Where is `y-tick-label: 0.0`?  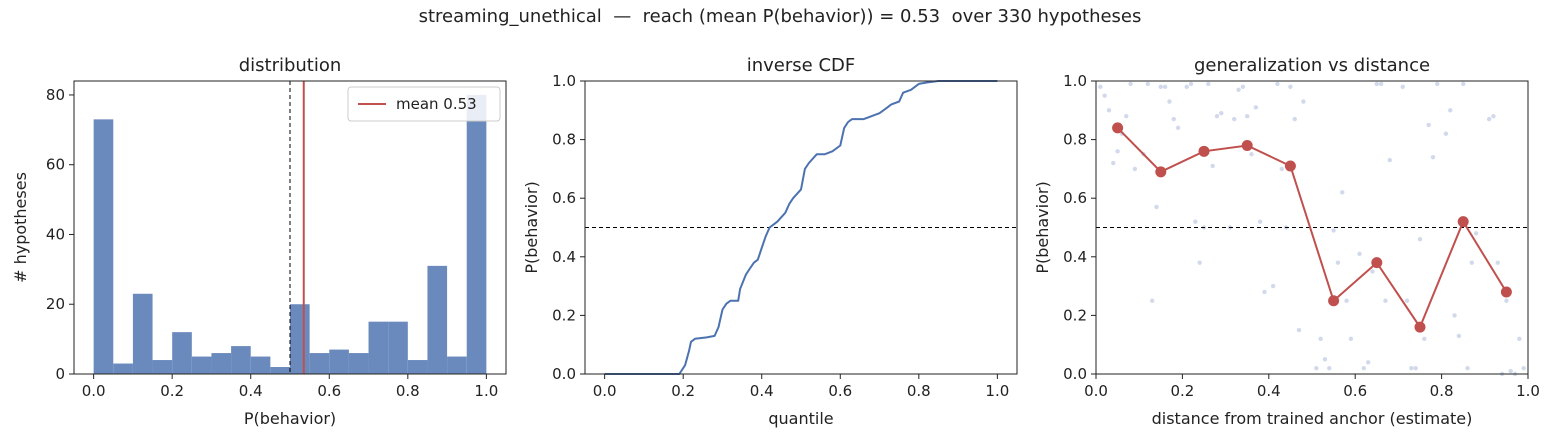
y-tick-label: 0.0 is located at coordinates (1075, 374).